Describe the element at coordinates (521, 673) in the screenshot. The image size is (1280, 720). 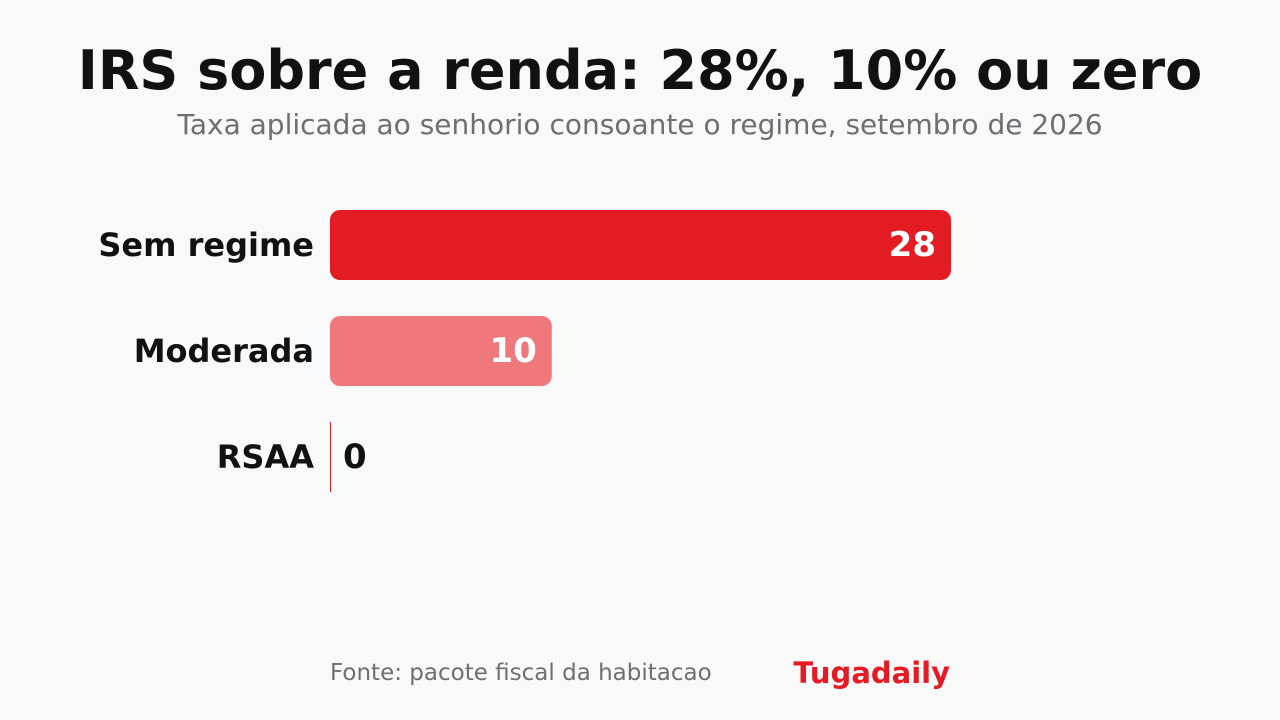
I see `source-note: Fonte: pacote fiscal da habitacao` at that location.